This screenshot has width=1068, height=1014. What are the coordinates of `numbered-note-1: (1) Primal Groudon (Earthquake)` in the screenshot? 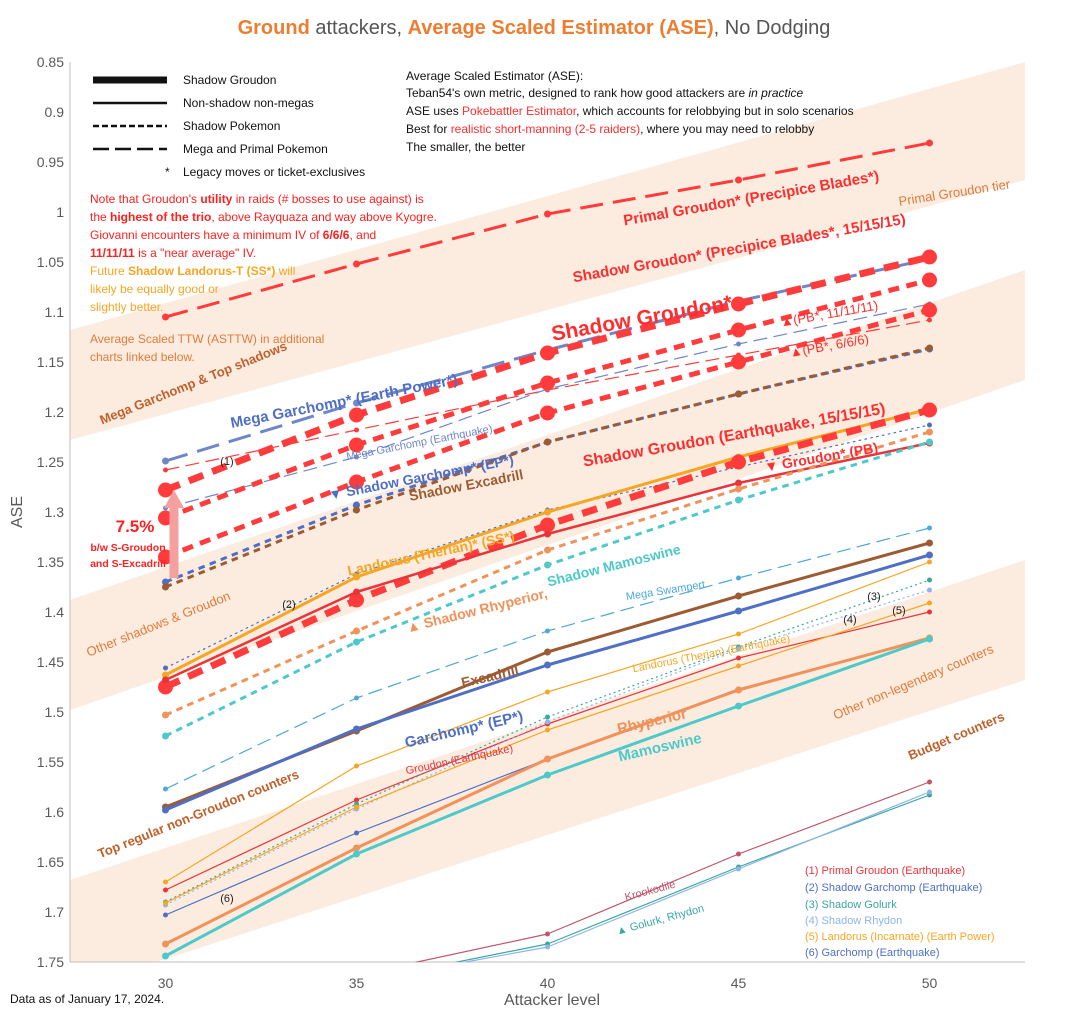 It's located at (885, 871).